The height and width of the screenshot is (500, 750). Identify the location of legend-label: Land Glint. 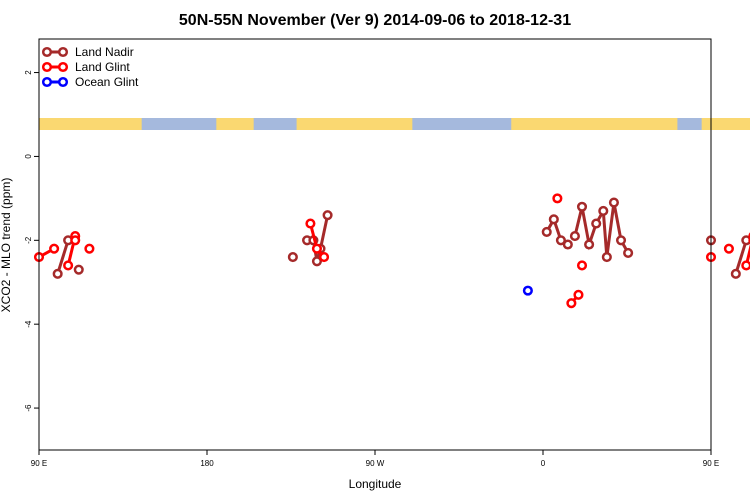
(102, 67).